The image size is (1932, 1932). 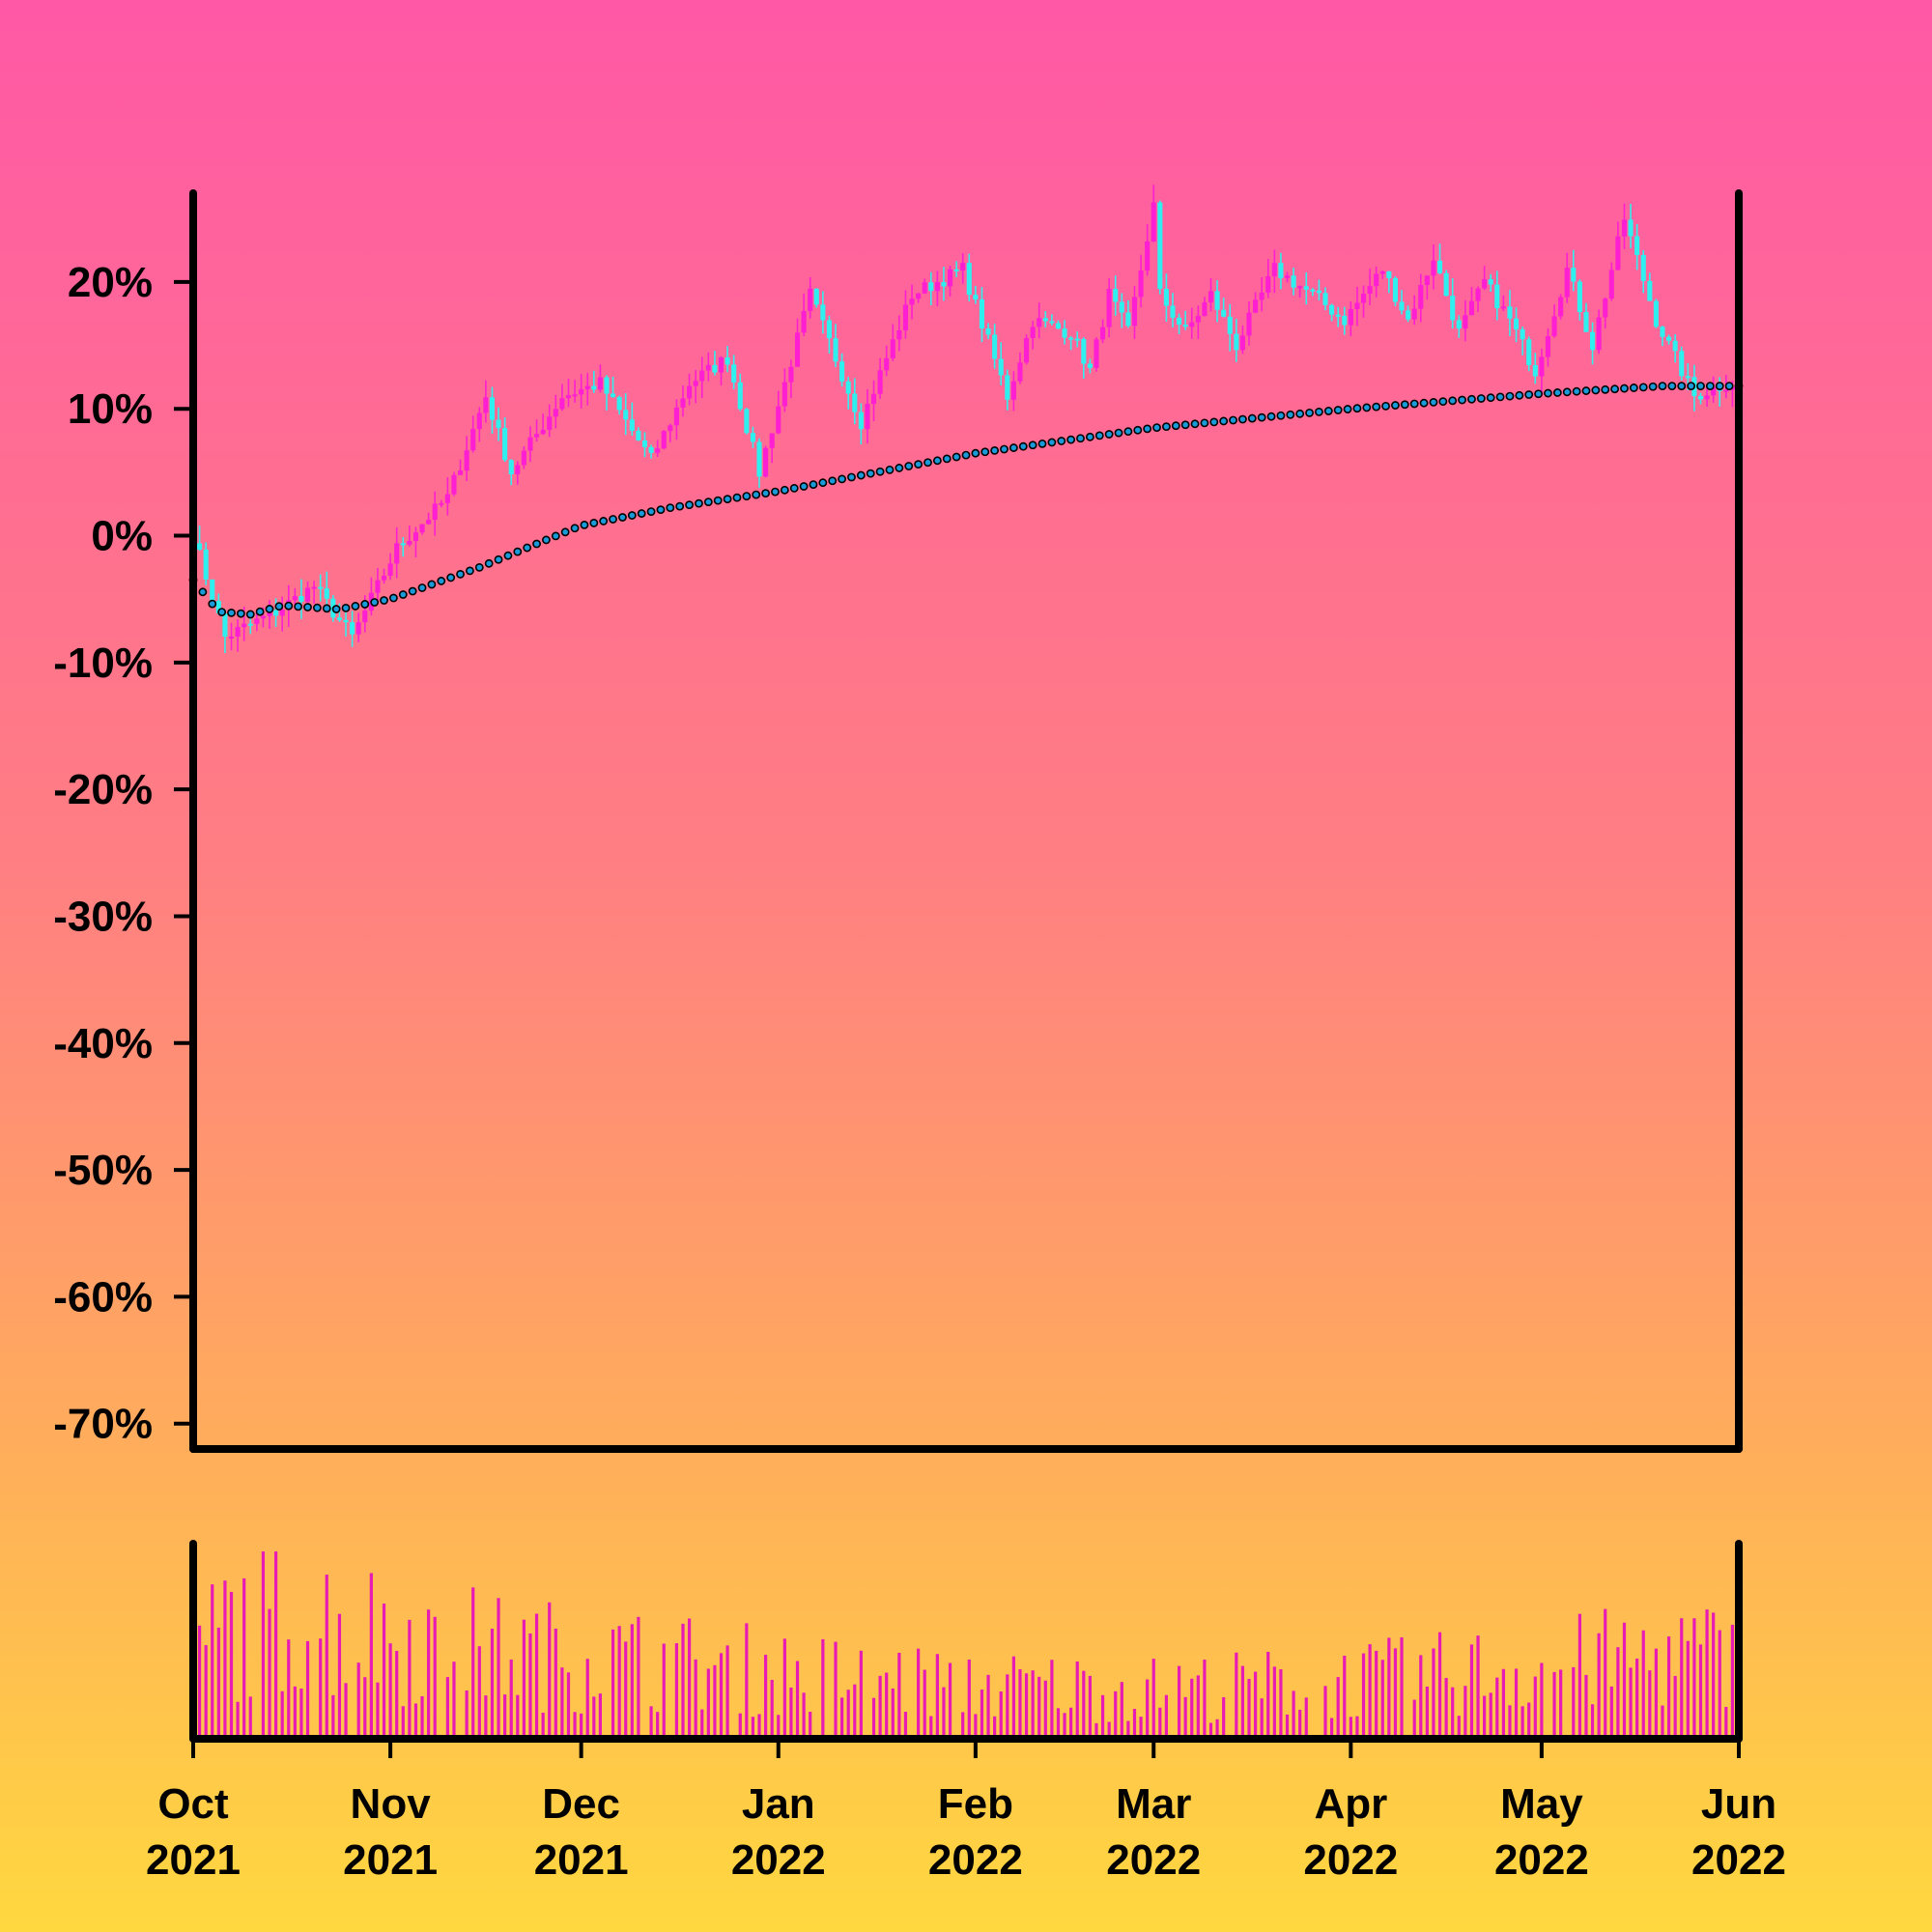 What do you see at coordinates (193, 1804) in the screenshot?
I see `x-tick-label-month: Oct` at bounding box center [193, 1804].